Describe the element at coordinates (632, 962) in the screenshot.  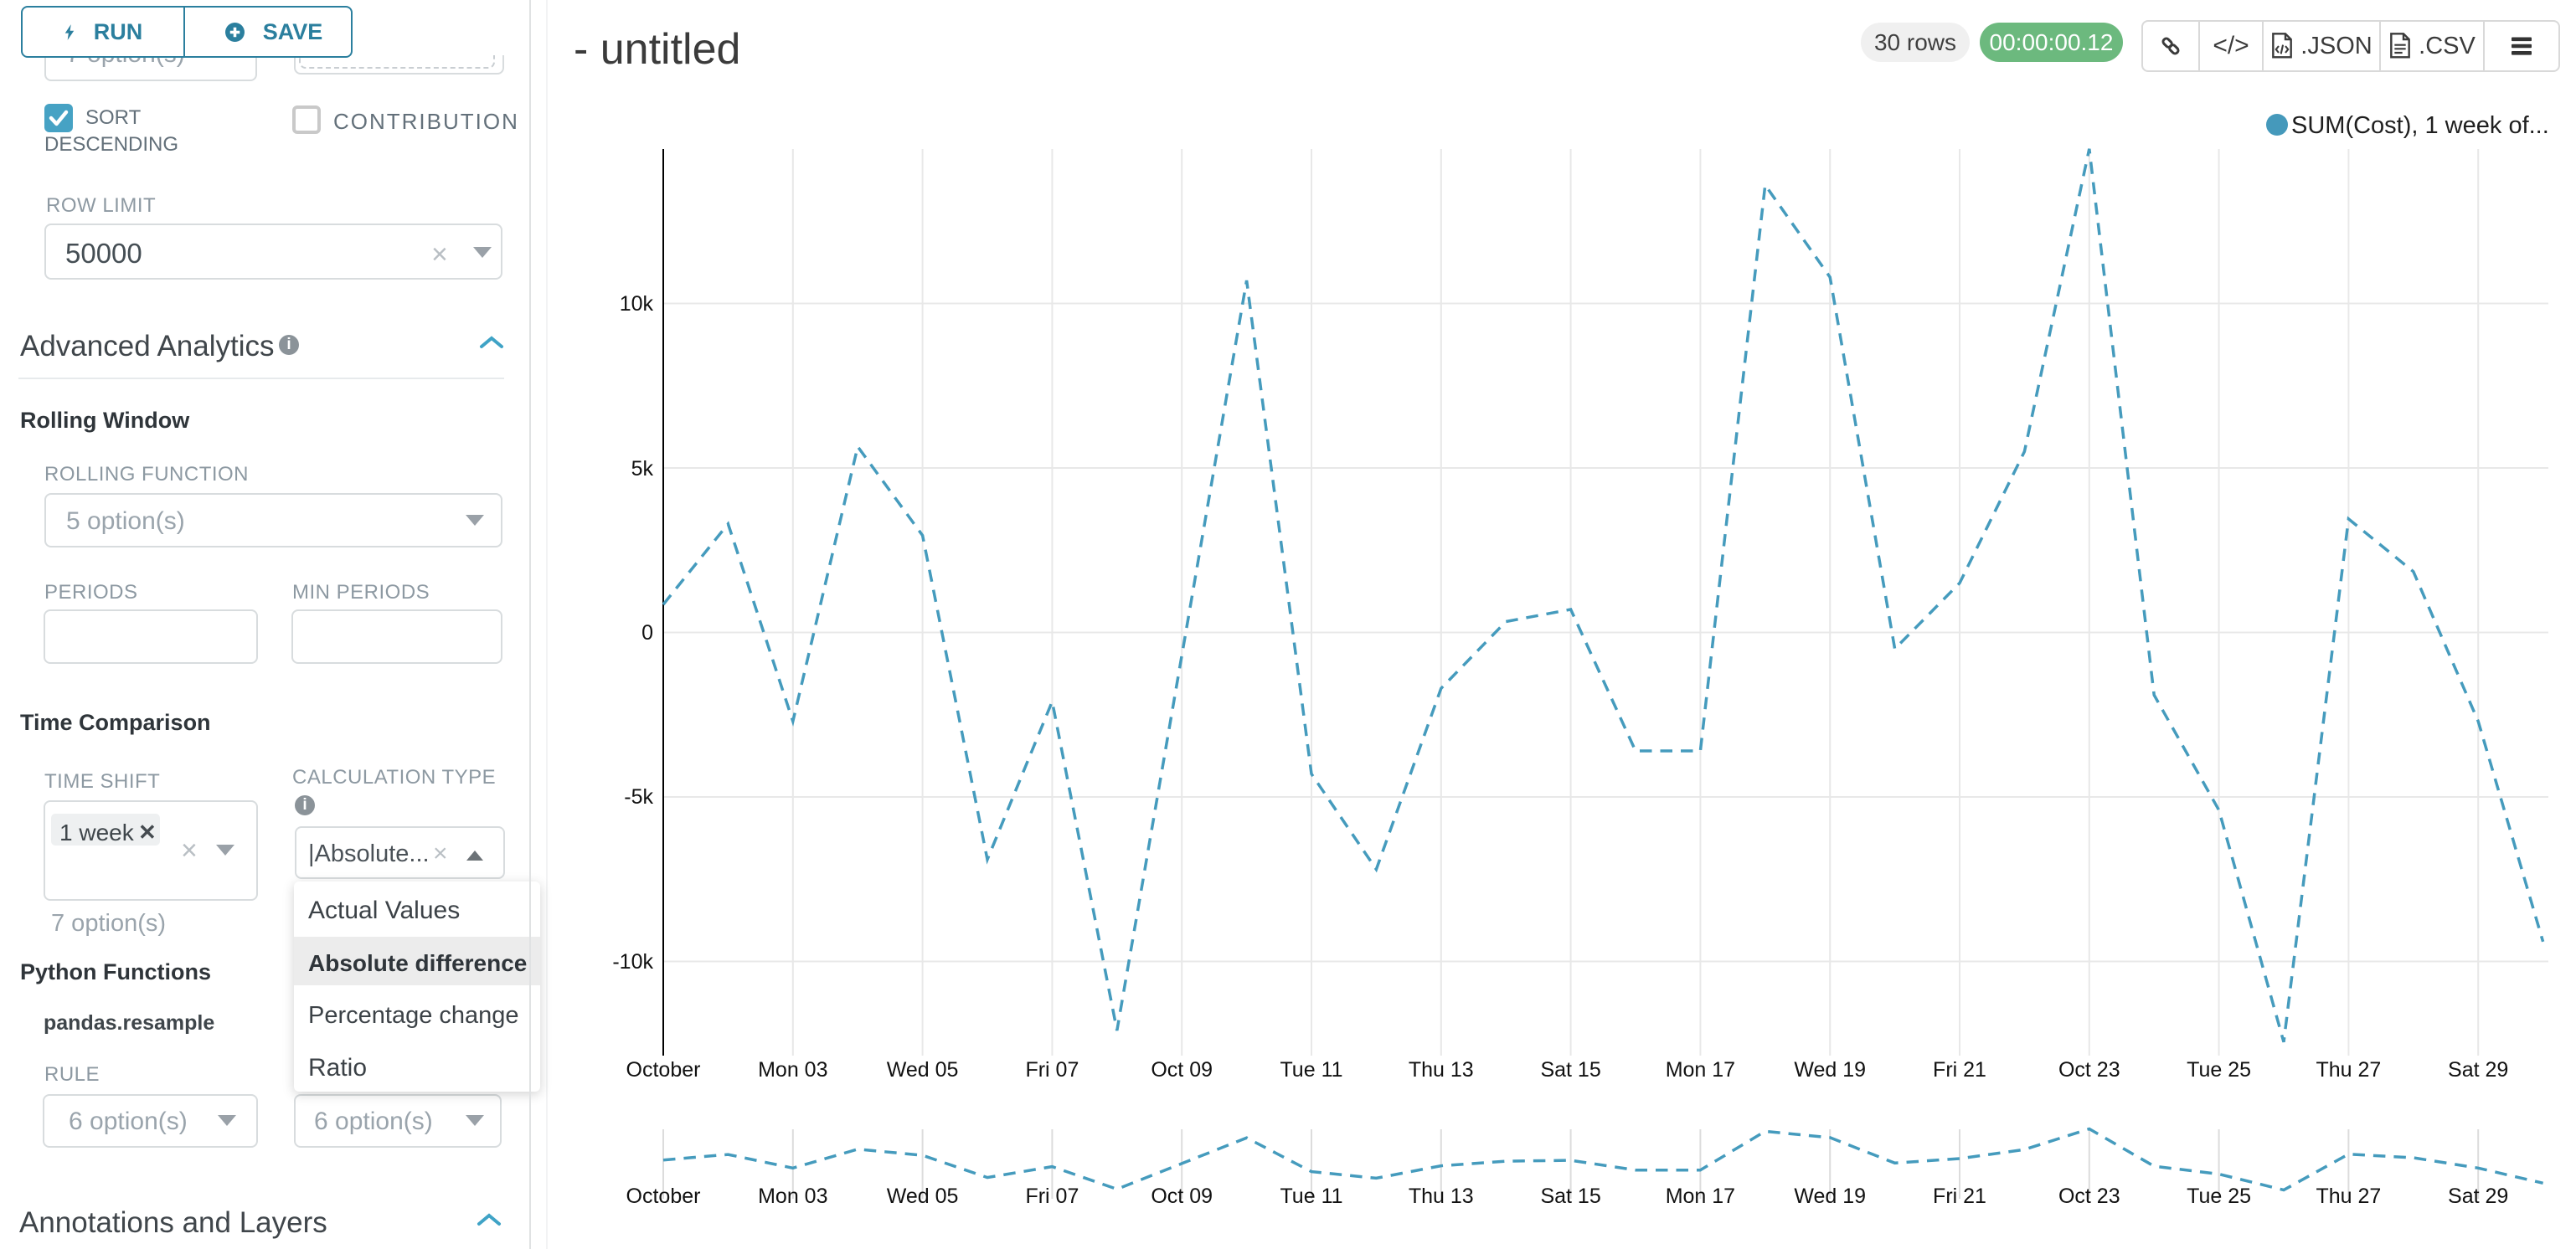
I see `svg-text: -10k` at that location.